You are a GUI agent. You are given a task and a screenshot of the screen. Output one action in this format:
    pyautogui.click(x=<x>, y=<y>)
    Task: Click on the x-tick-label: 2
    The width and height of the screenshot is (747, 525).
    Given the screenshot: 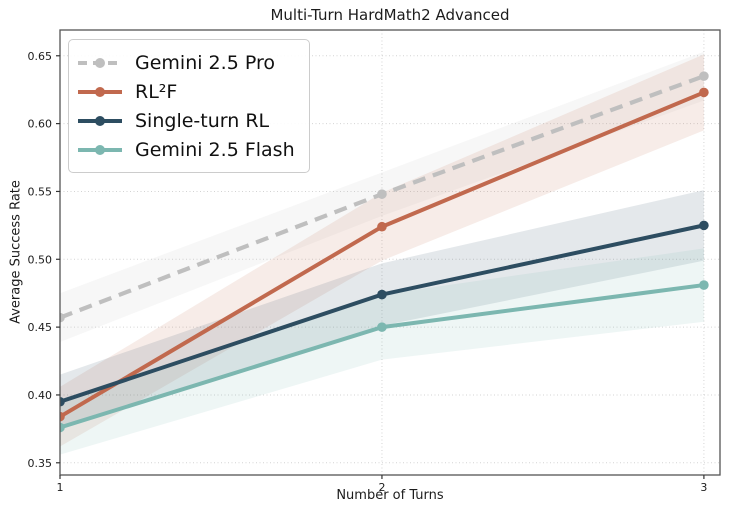 What is the action you would take?
    pyautogui.click(x=381, y=487)
    